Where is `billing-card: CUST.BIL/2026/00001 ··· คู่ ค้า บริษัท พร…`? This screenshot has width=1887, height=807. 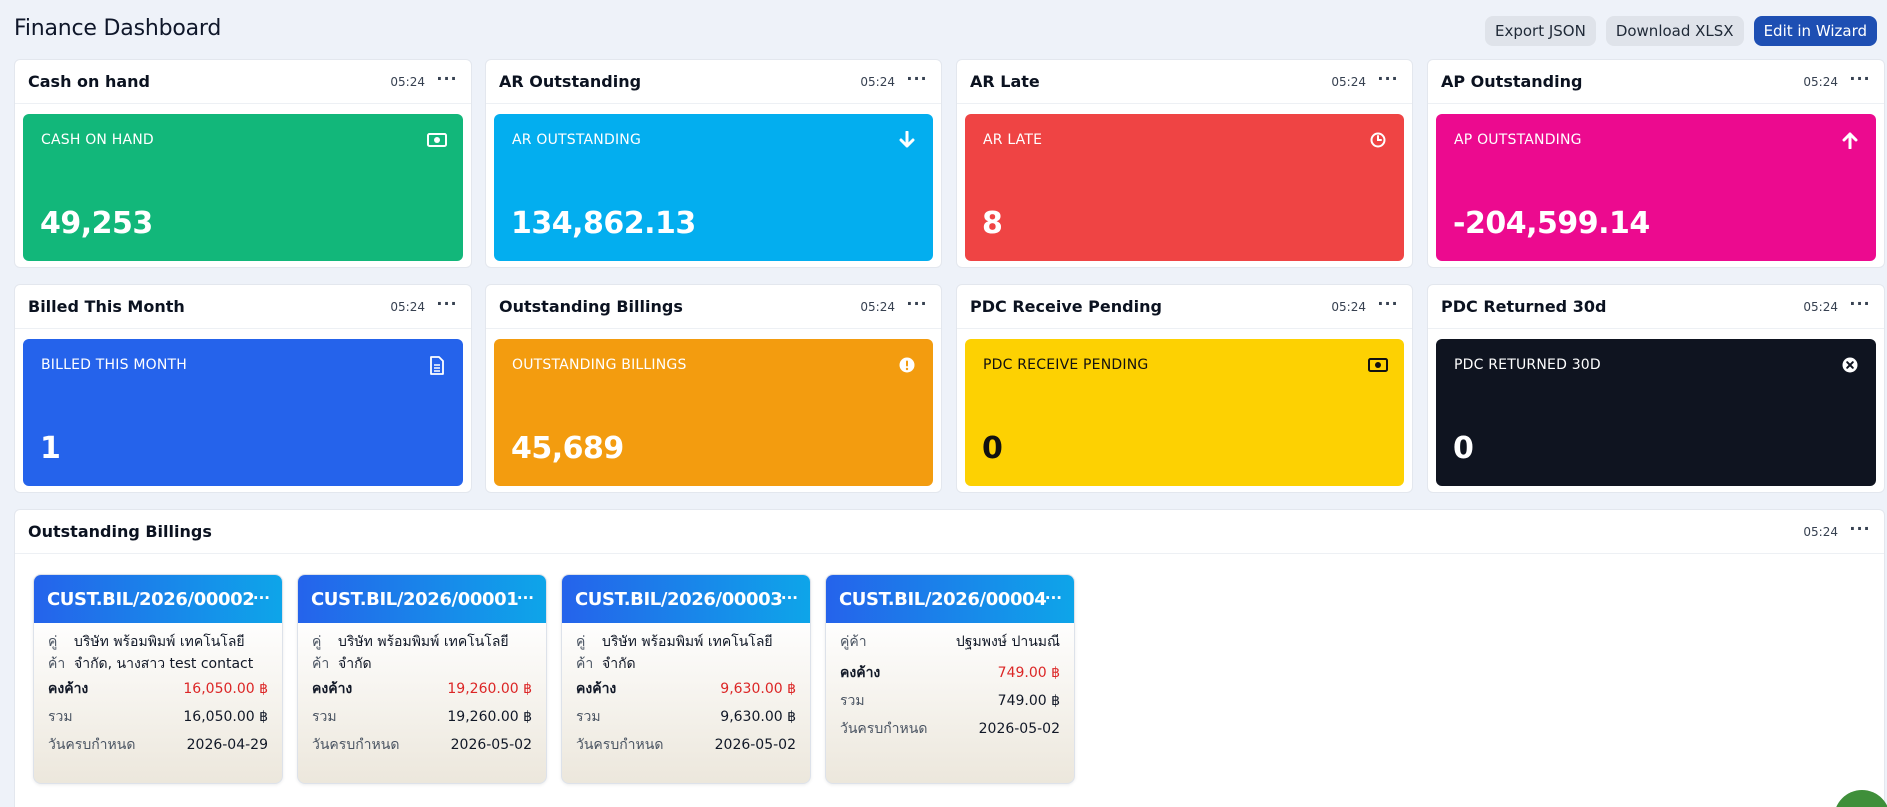
billing-card: CUST.BIL/2026/00001 ··· คู่ ค้า บริษัท พร… is located at coordinates (422, 679).